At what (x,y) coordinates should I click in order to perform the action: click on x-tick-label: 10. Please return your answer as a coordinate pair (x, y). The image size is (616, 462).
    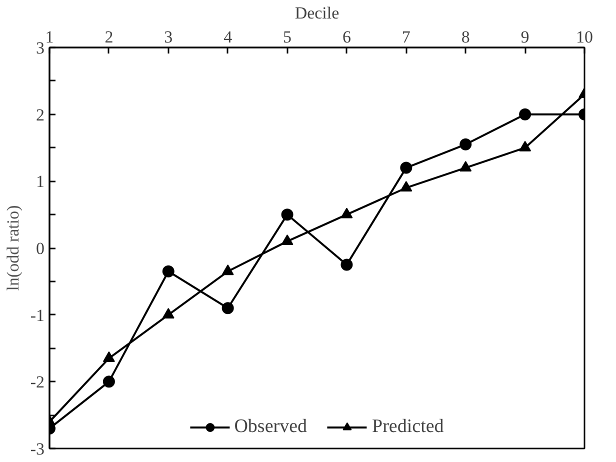
    Looking at the image, I should click on (584, 37).